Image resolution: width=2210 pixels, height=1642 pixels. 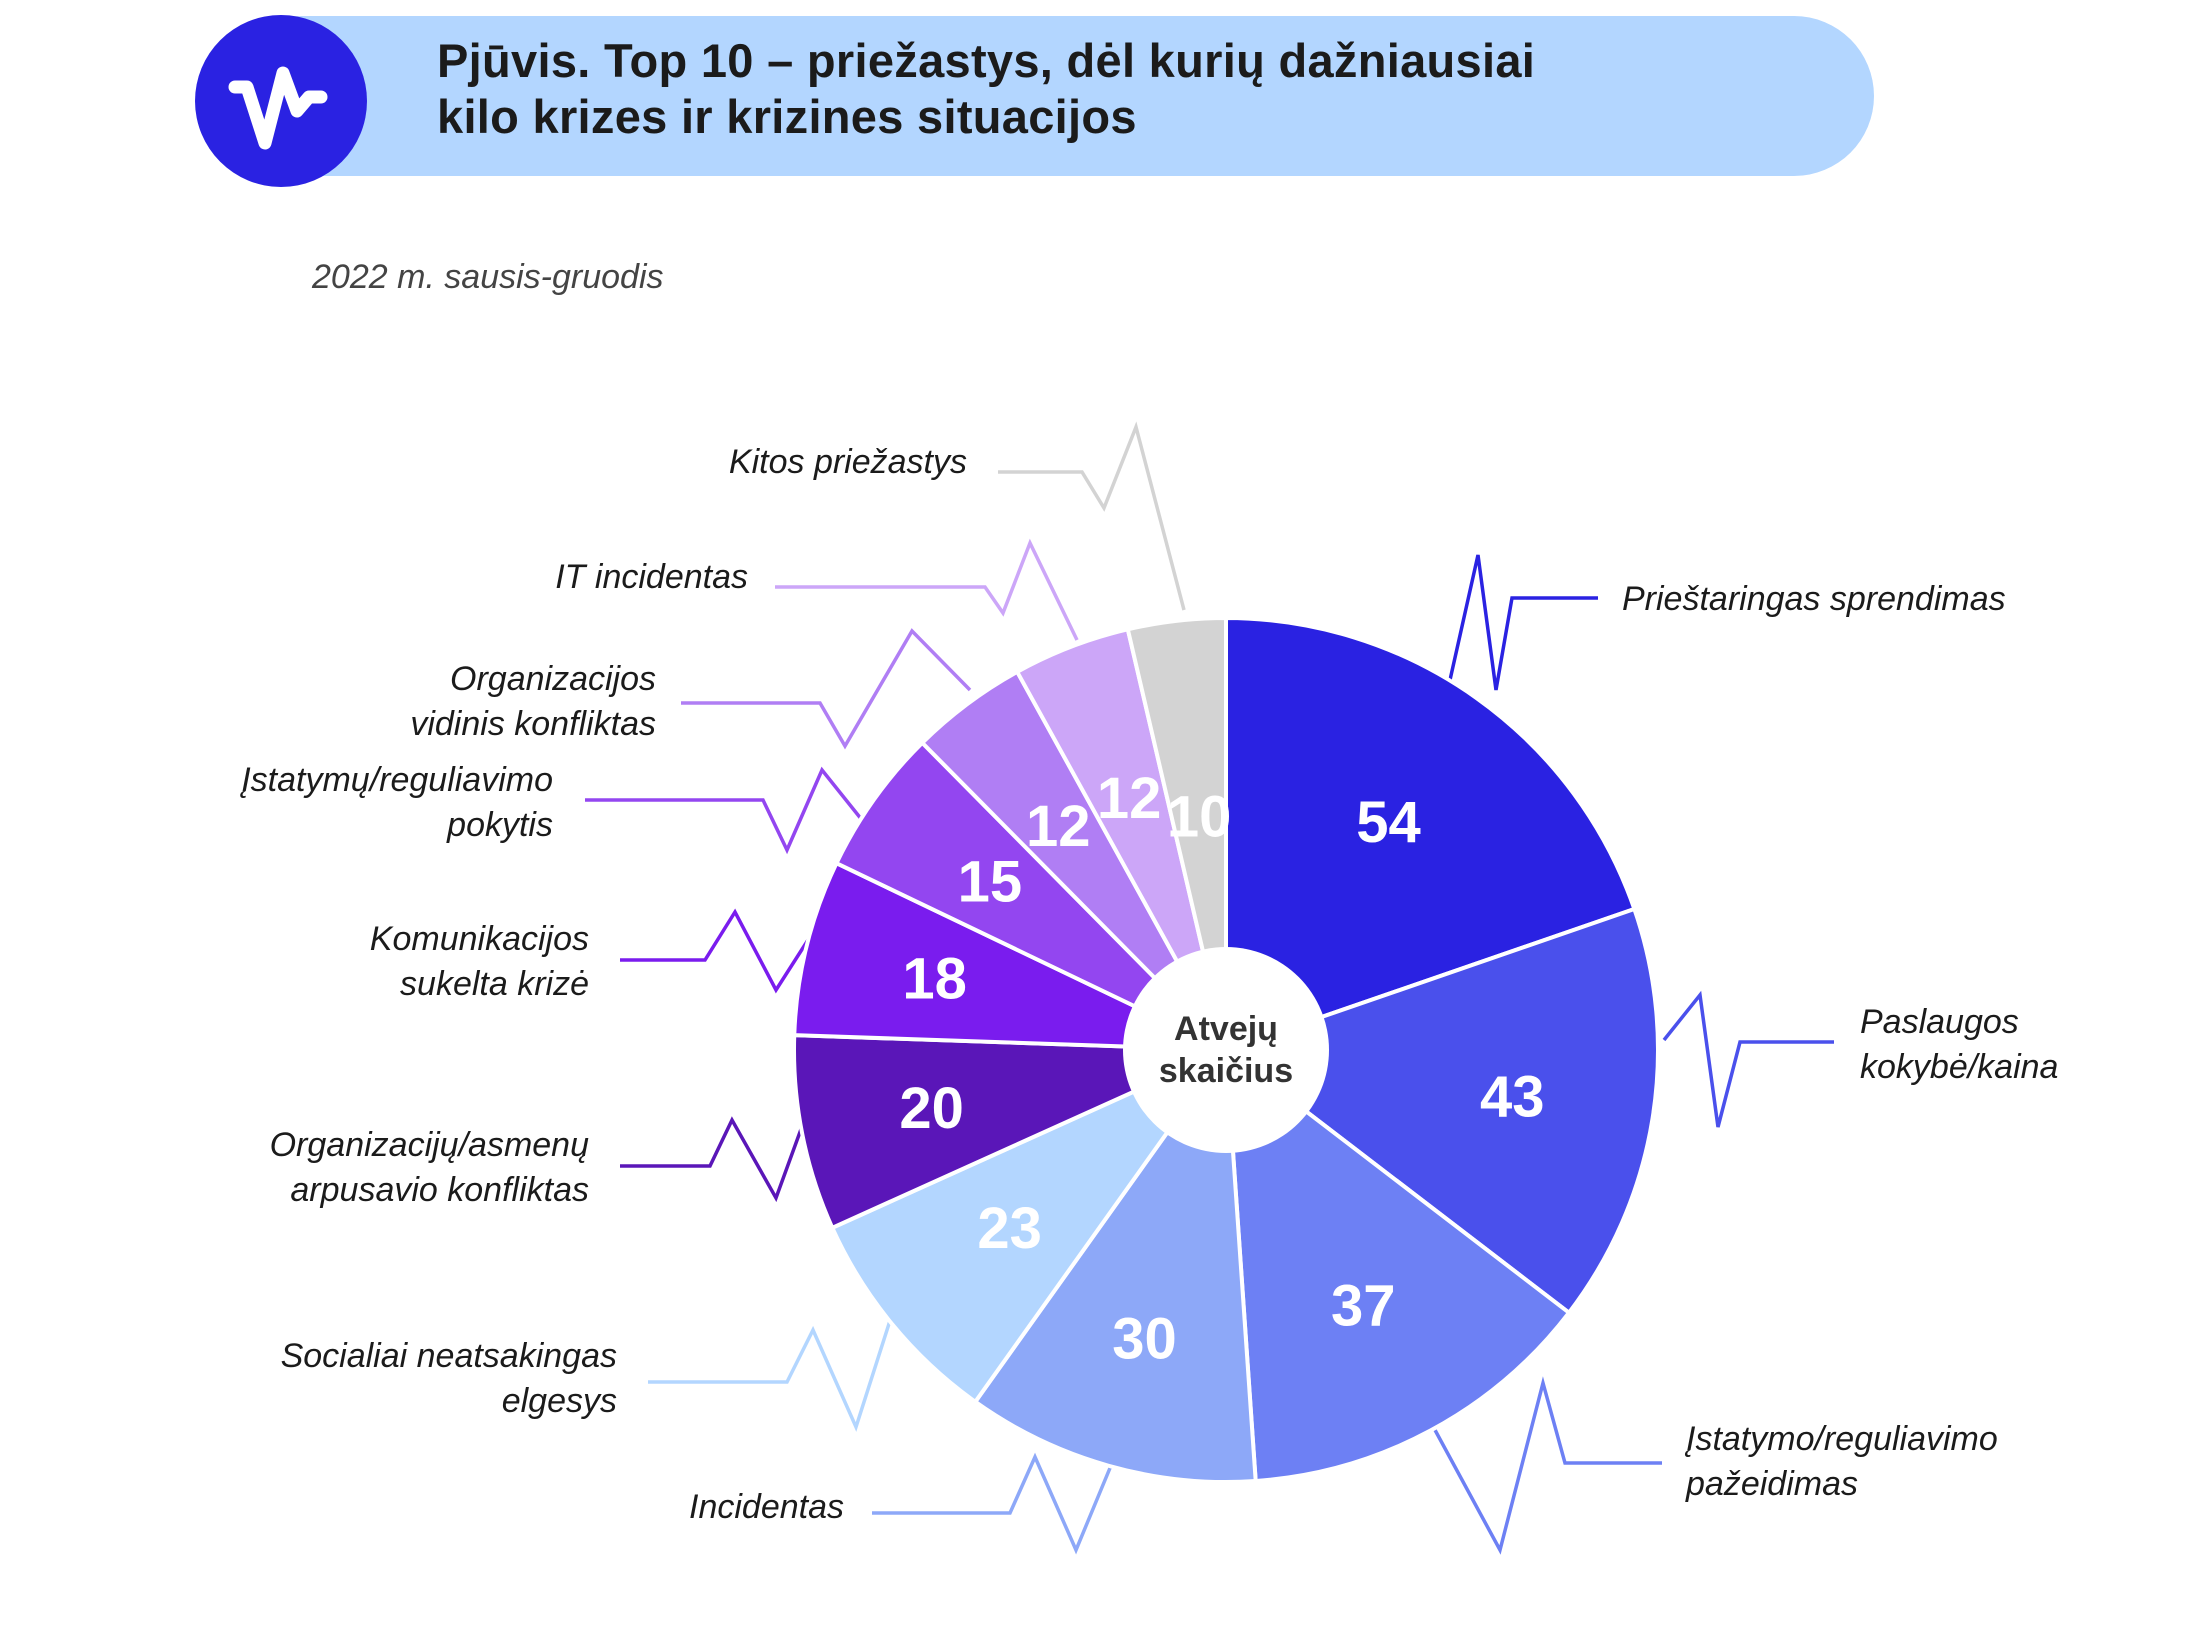 I want to click on slice-category-label: Organizacijos vidinis konfliktas, so click(x=533, y=701).